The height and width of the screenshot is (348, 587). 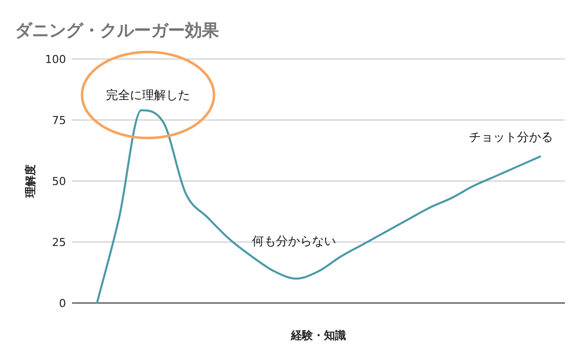 I want to click on y-tick-label: 100, so click(x=55, y=59).